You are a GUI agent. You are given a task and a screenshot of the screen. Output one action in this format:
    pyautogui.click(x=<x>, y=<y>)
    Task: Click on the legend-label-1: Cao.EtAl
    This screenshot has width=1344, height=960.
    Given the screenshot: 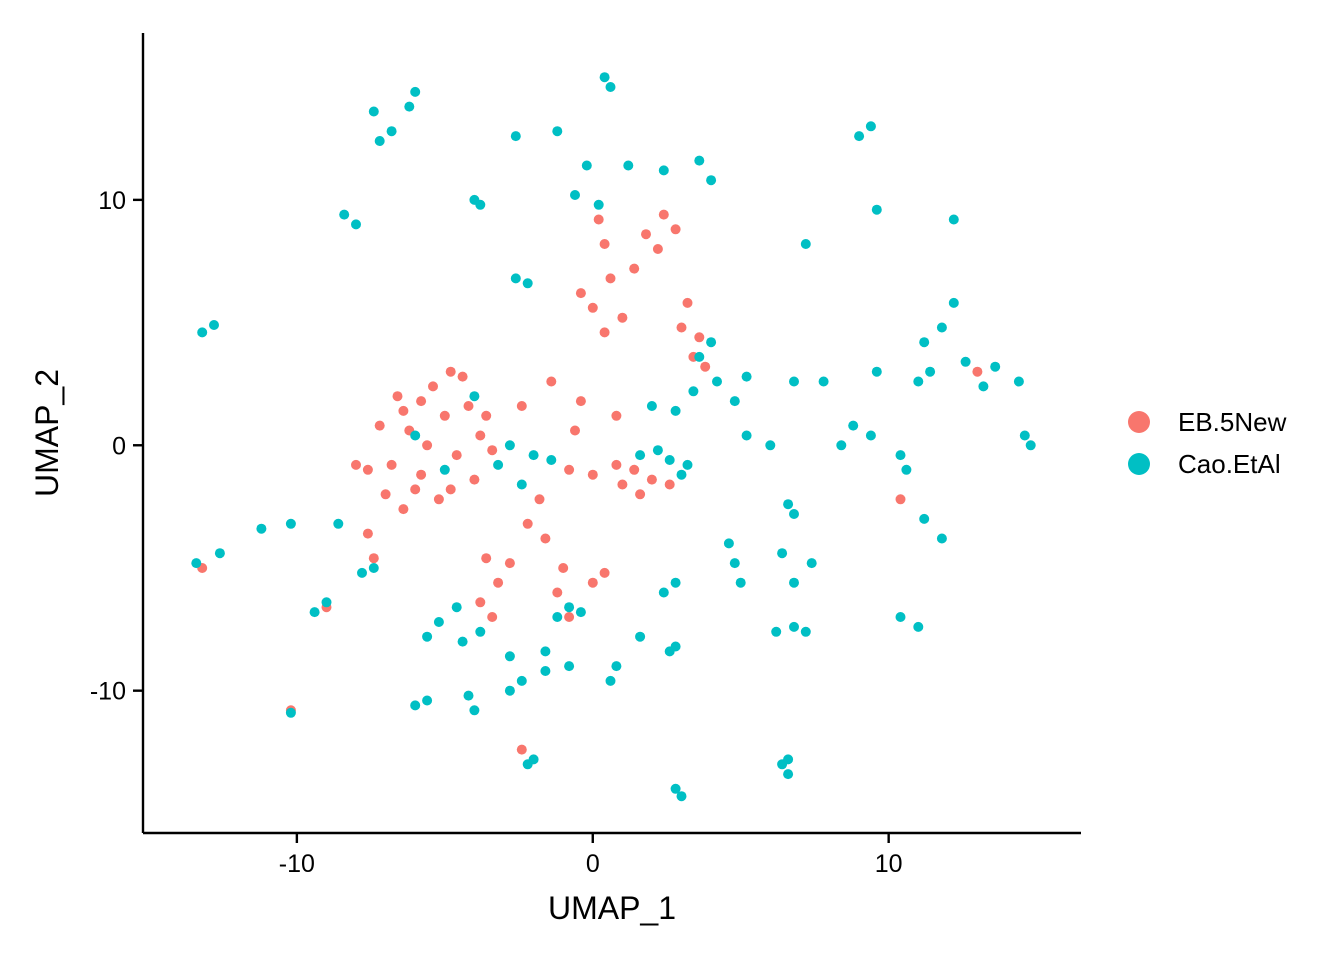 What is the action you would take?
    pyautogui.click(x=1229, y=464)
    